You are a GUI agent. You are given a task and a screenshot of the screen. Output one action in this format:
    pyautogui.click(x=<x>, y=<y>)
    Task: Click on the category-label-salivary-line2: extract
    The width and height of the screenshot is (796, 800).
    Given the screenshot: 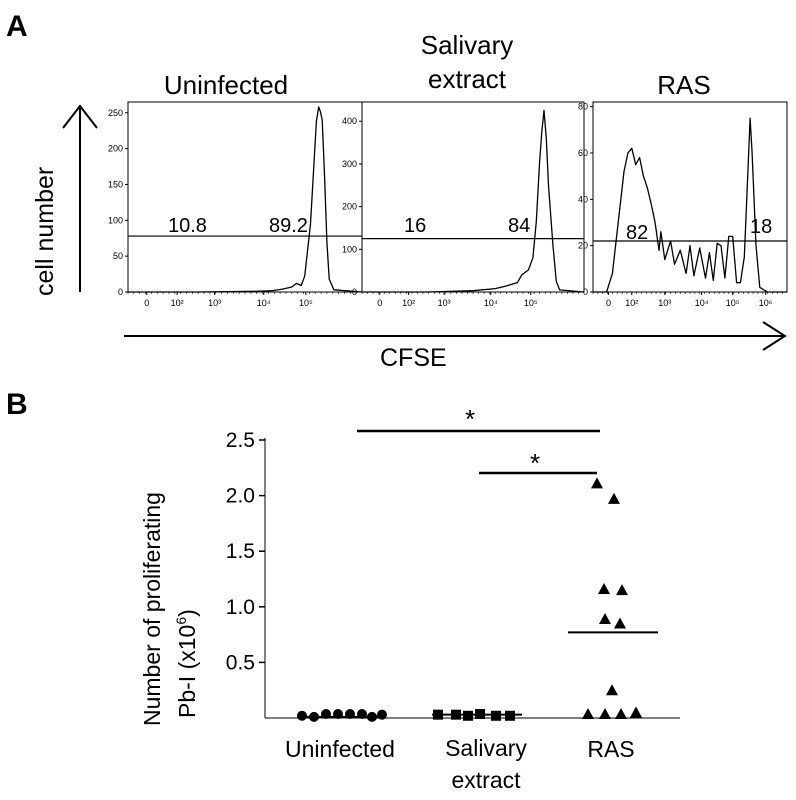 What is the action you would take?
    pyautogui.click(x=486, y=780)
    